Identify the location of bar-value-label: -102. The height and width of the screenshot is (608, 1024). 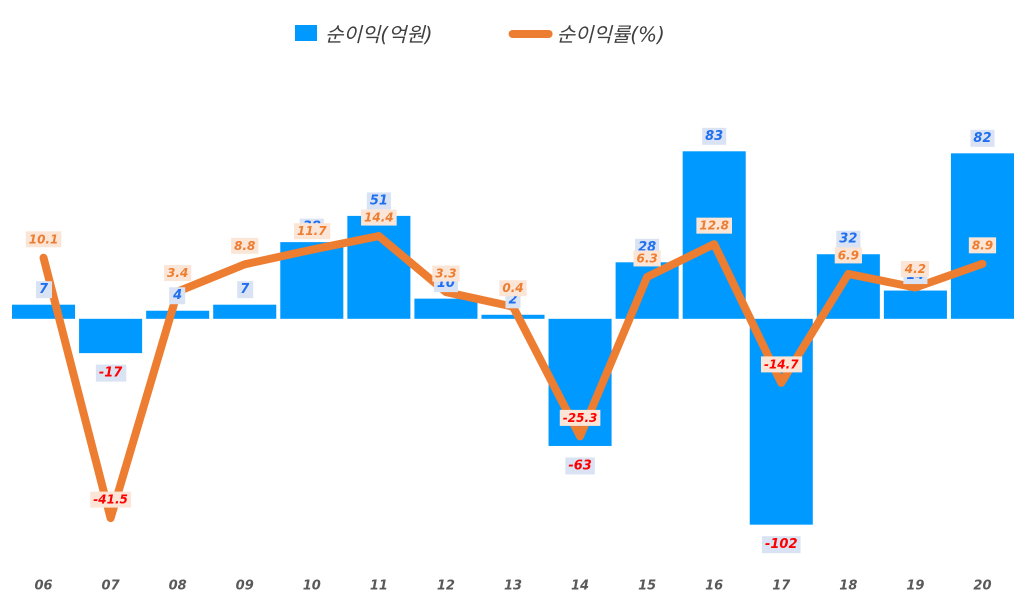
(781, 544).